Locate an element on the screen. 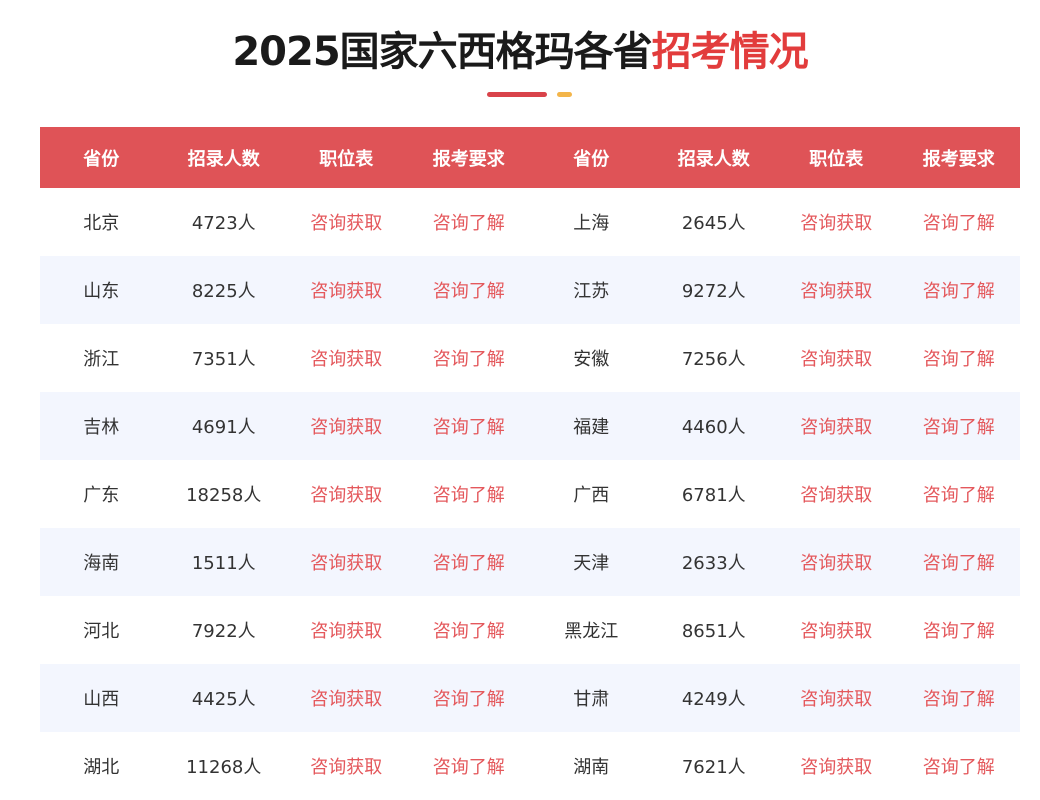  province-cell: 广西 is located at coordinates (591, 495).